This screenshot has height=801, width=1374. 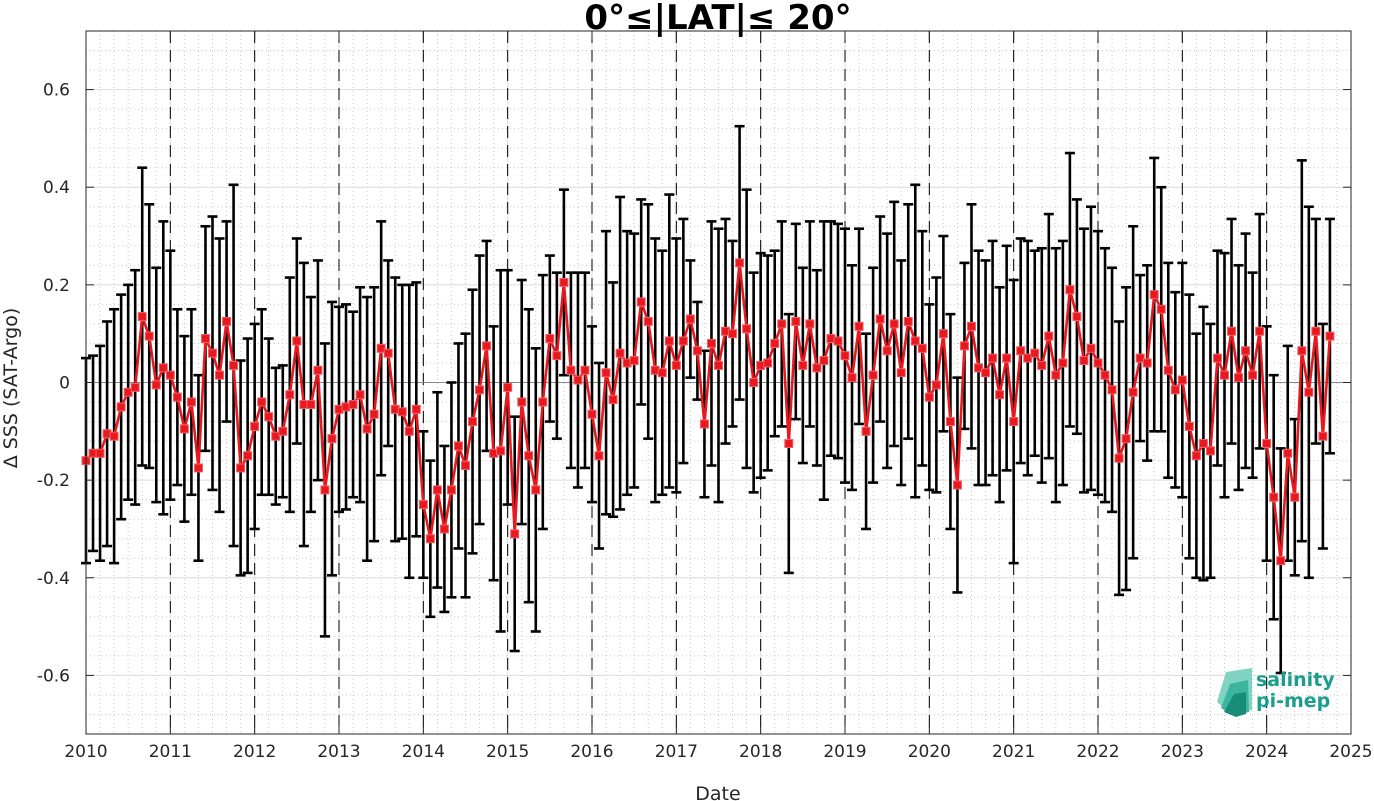 I want to click on x-tick-label: 2020, so click(x=929, y=752).